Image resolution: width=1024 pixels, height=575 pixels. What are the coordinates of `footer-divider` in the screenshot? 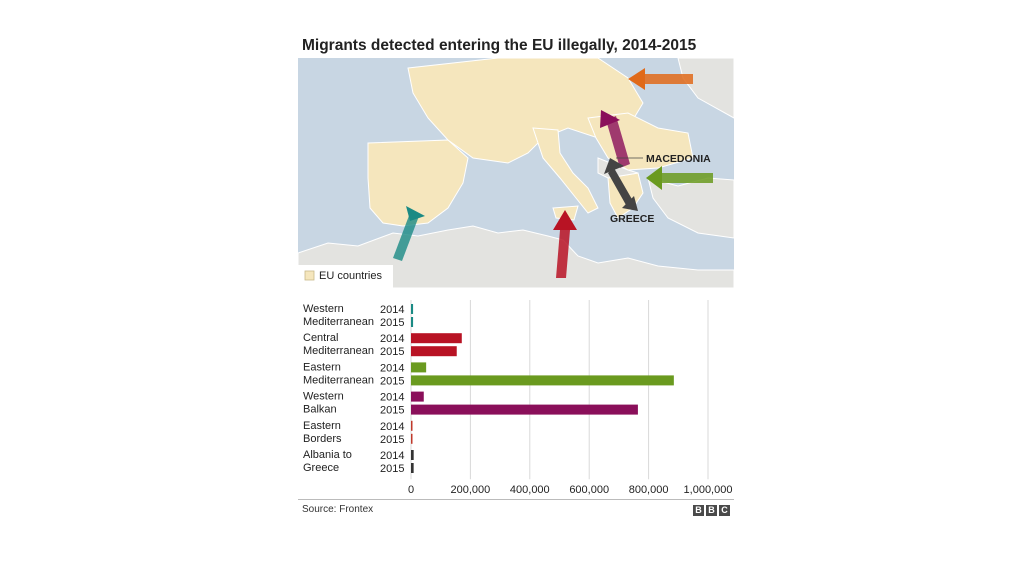 It's located at (516, 499).